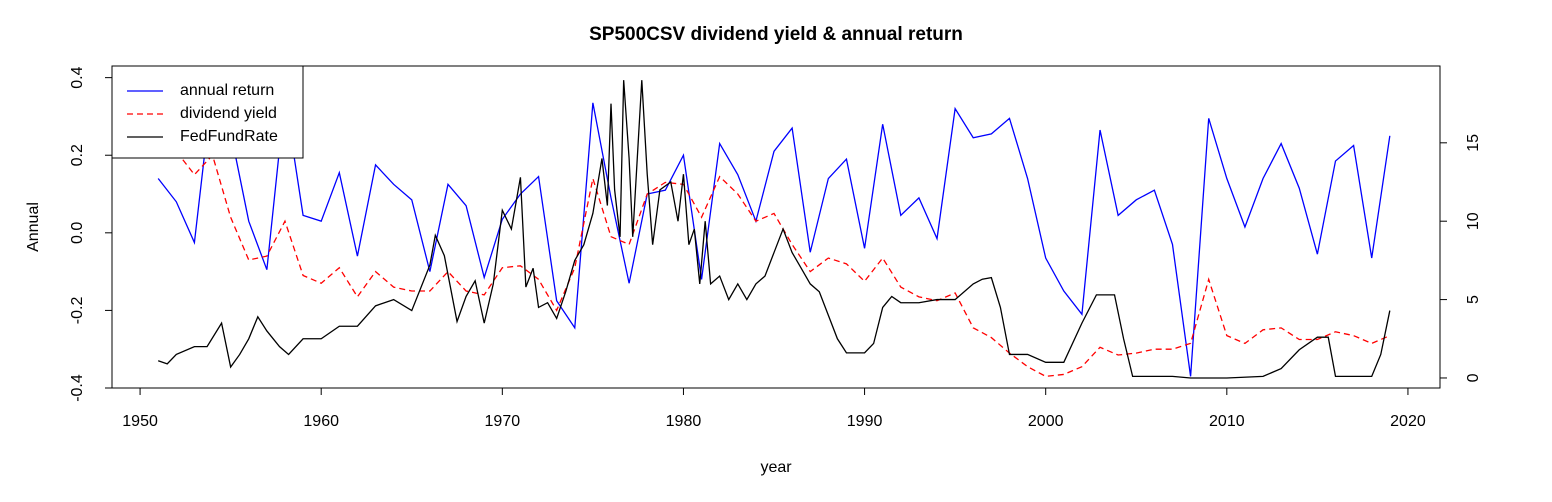  What do you see at coordinates (228, 113) in the screenshot?
I see `legend-label: dividend yield` at bounding box center [228, 113].